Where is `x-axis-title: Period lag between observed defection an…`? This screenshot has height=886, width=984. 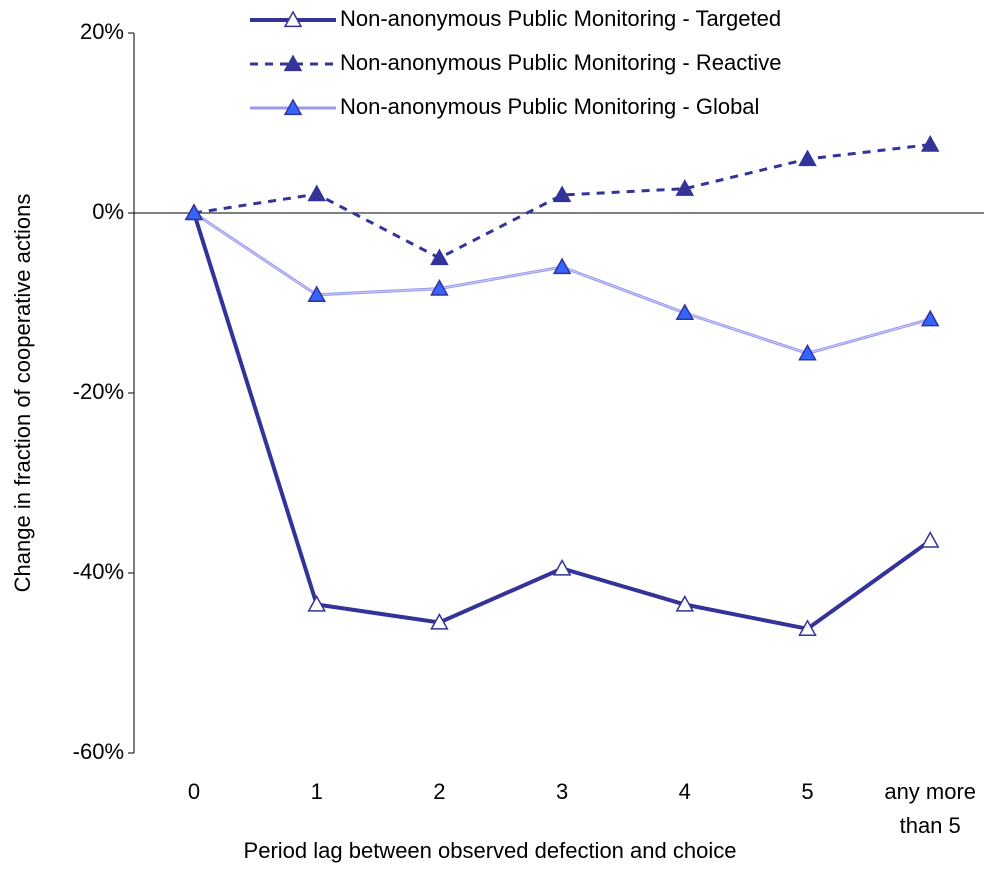
x-axis-title: Period lag between observed defection an… is located at coordinates (490, 850).